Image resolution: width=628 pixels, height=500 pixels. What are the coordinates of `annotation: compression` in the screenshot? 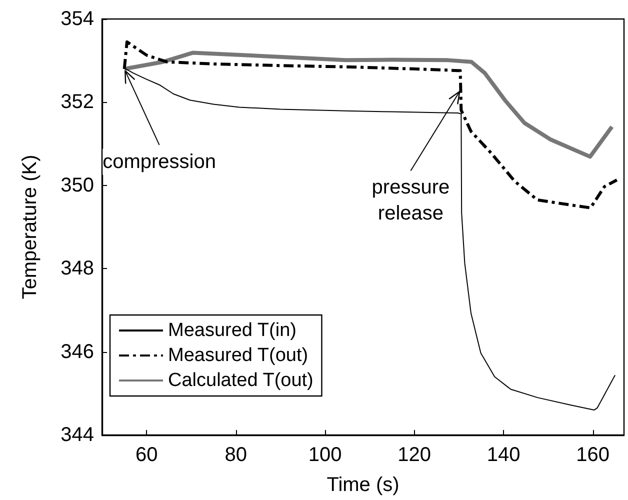 It's located at (159, 161).